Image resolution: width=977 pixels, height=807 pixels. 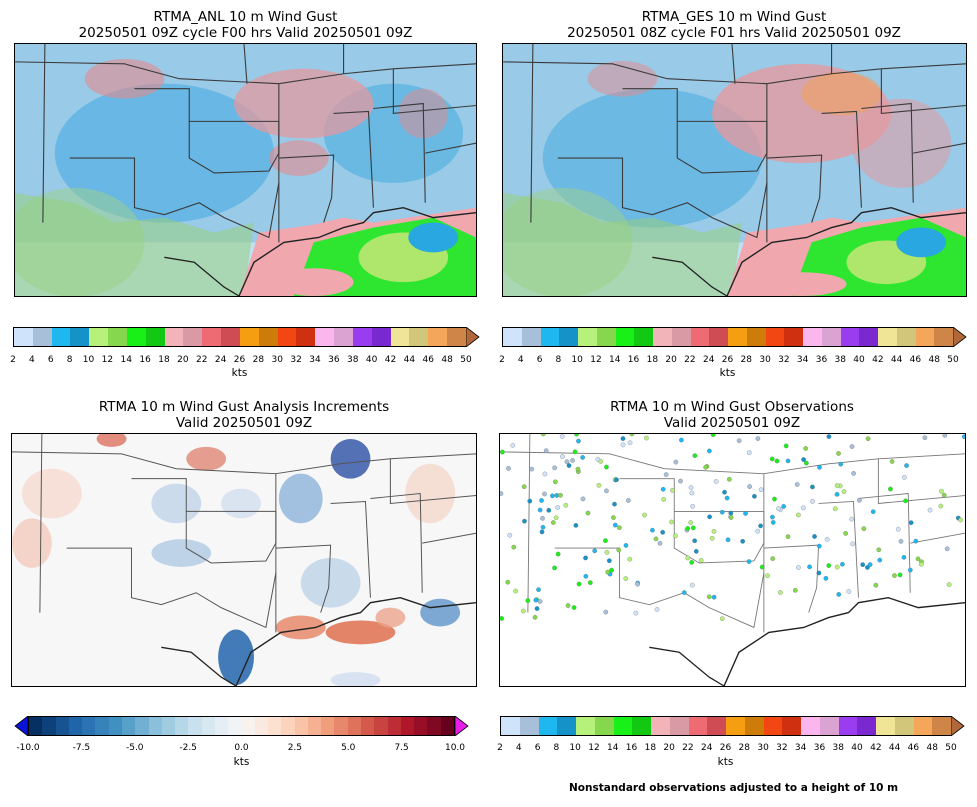 What do you see at coordinates (13, 360) in the screenshot?
I see `anl-colorbar-tick-label: 2` at bounding box center [13, 360].